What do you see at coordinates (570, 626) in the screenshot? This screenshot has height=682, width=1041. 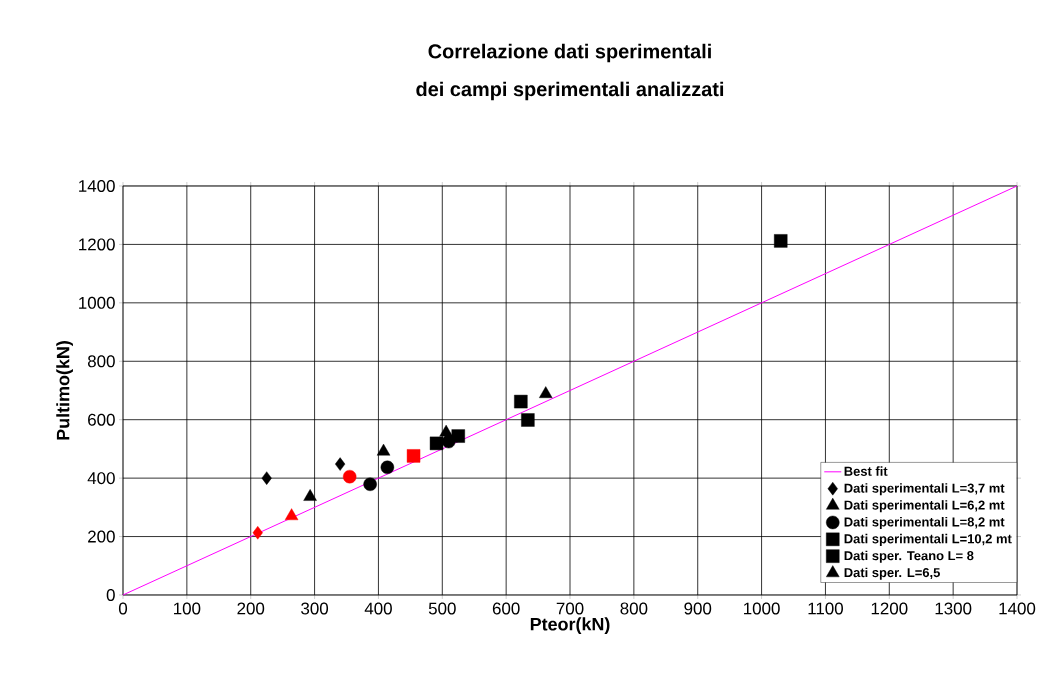 I see `x-axis-title: Pteor(kN)` at bounding box center [570, 626].